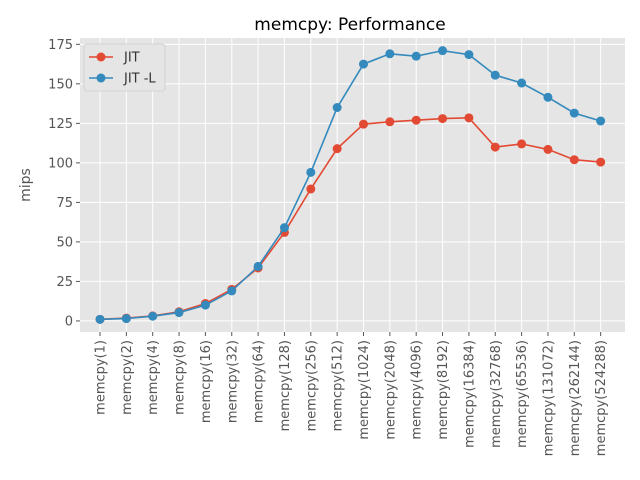 This screenshot has height=480, width=640. I want to click on x-tick-label-3: memcpy(8), so click(180, 377).